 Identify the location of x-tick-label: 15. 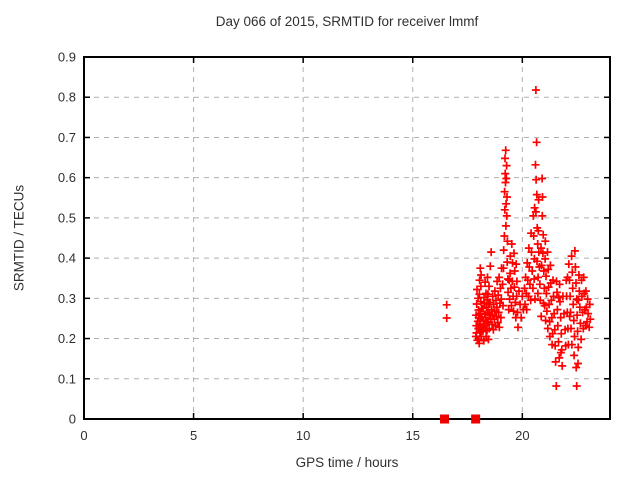
(413, 435).